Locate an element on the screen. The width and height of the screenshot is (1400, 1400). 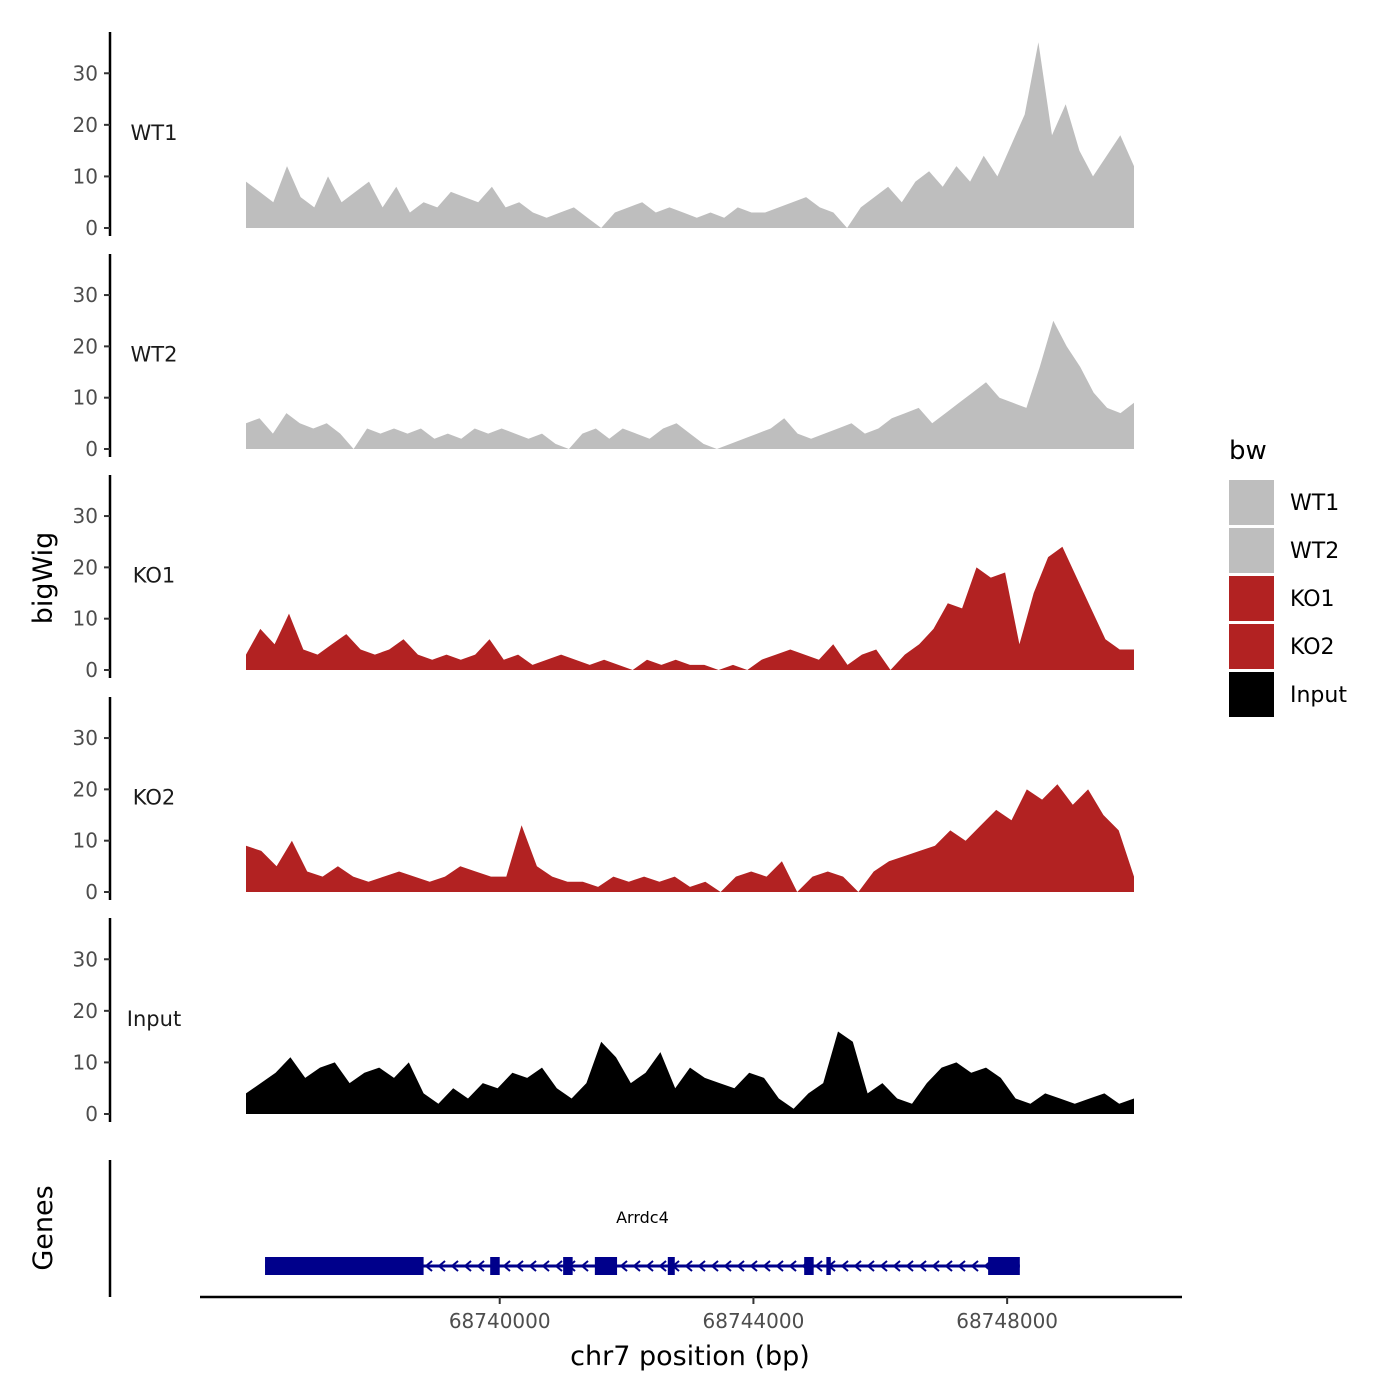
track-wt1: 0 10 20 30 WT1 is located at coordinates (603, 136).